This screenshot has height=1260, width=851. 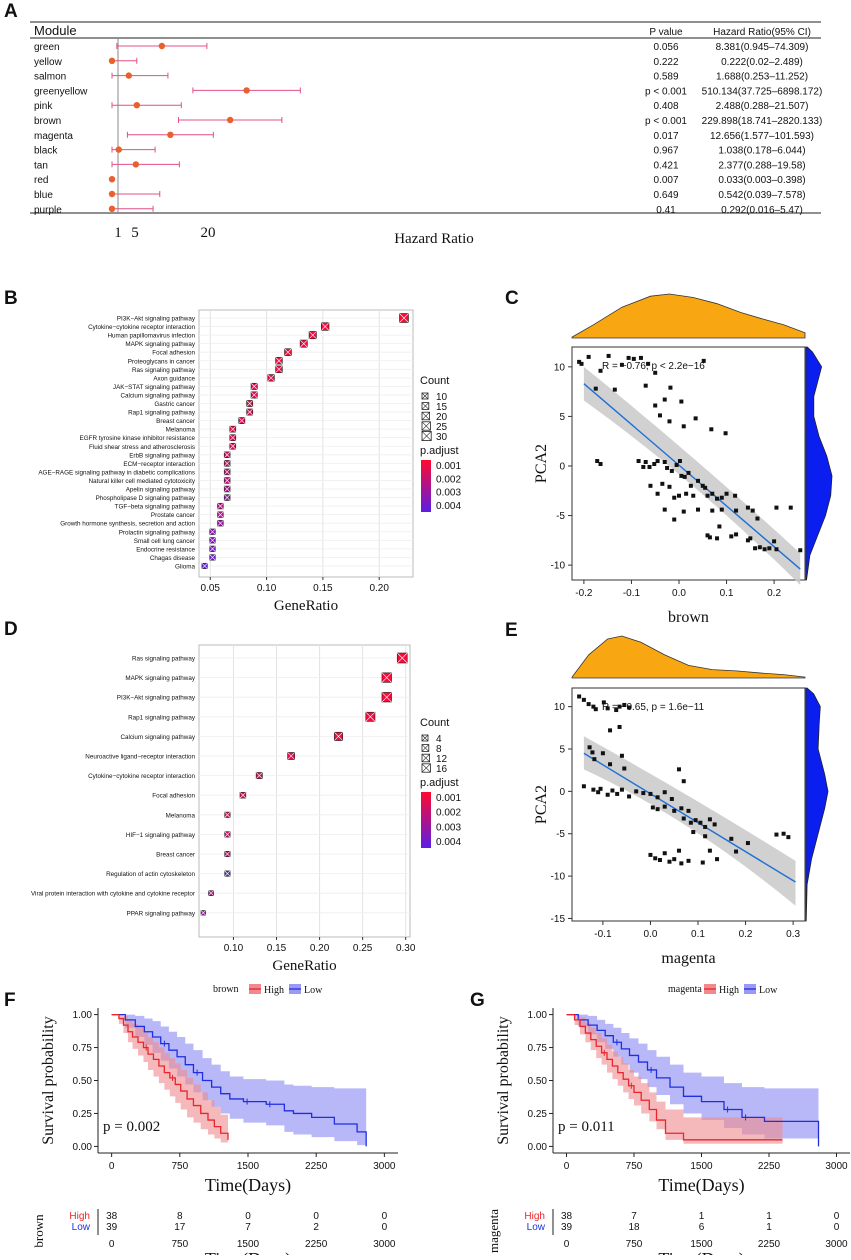 I want to click on p-value: 0.222, so click(x=665, y=62).